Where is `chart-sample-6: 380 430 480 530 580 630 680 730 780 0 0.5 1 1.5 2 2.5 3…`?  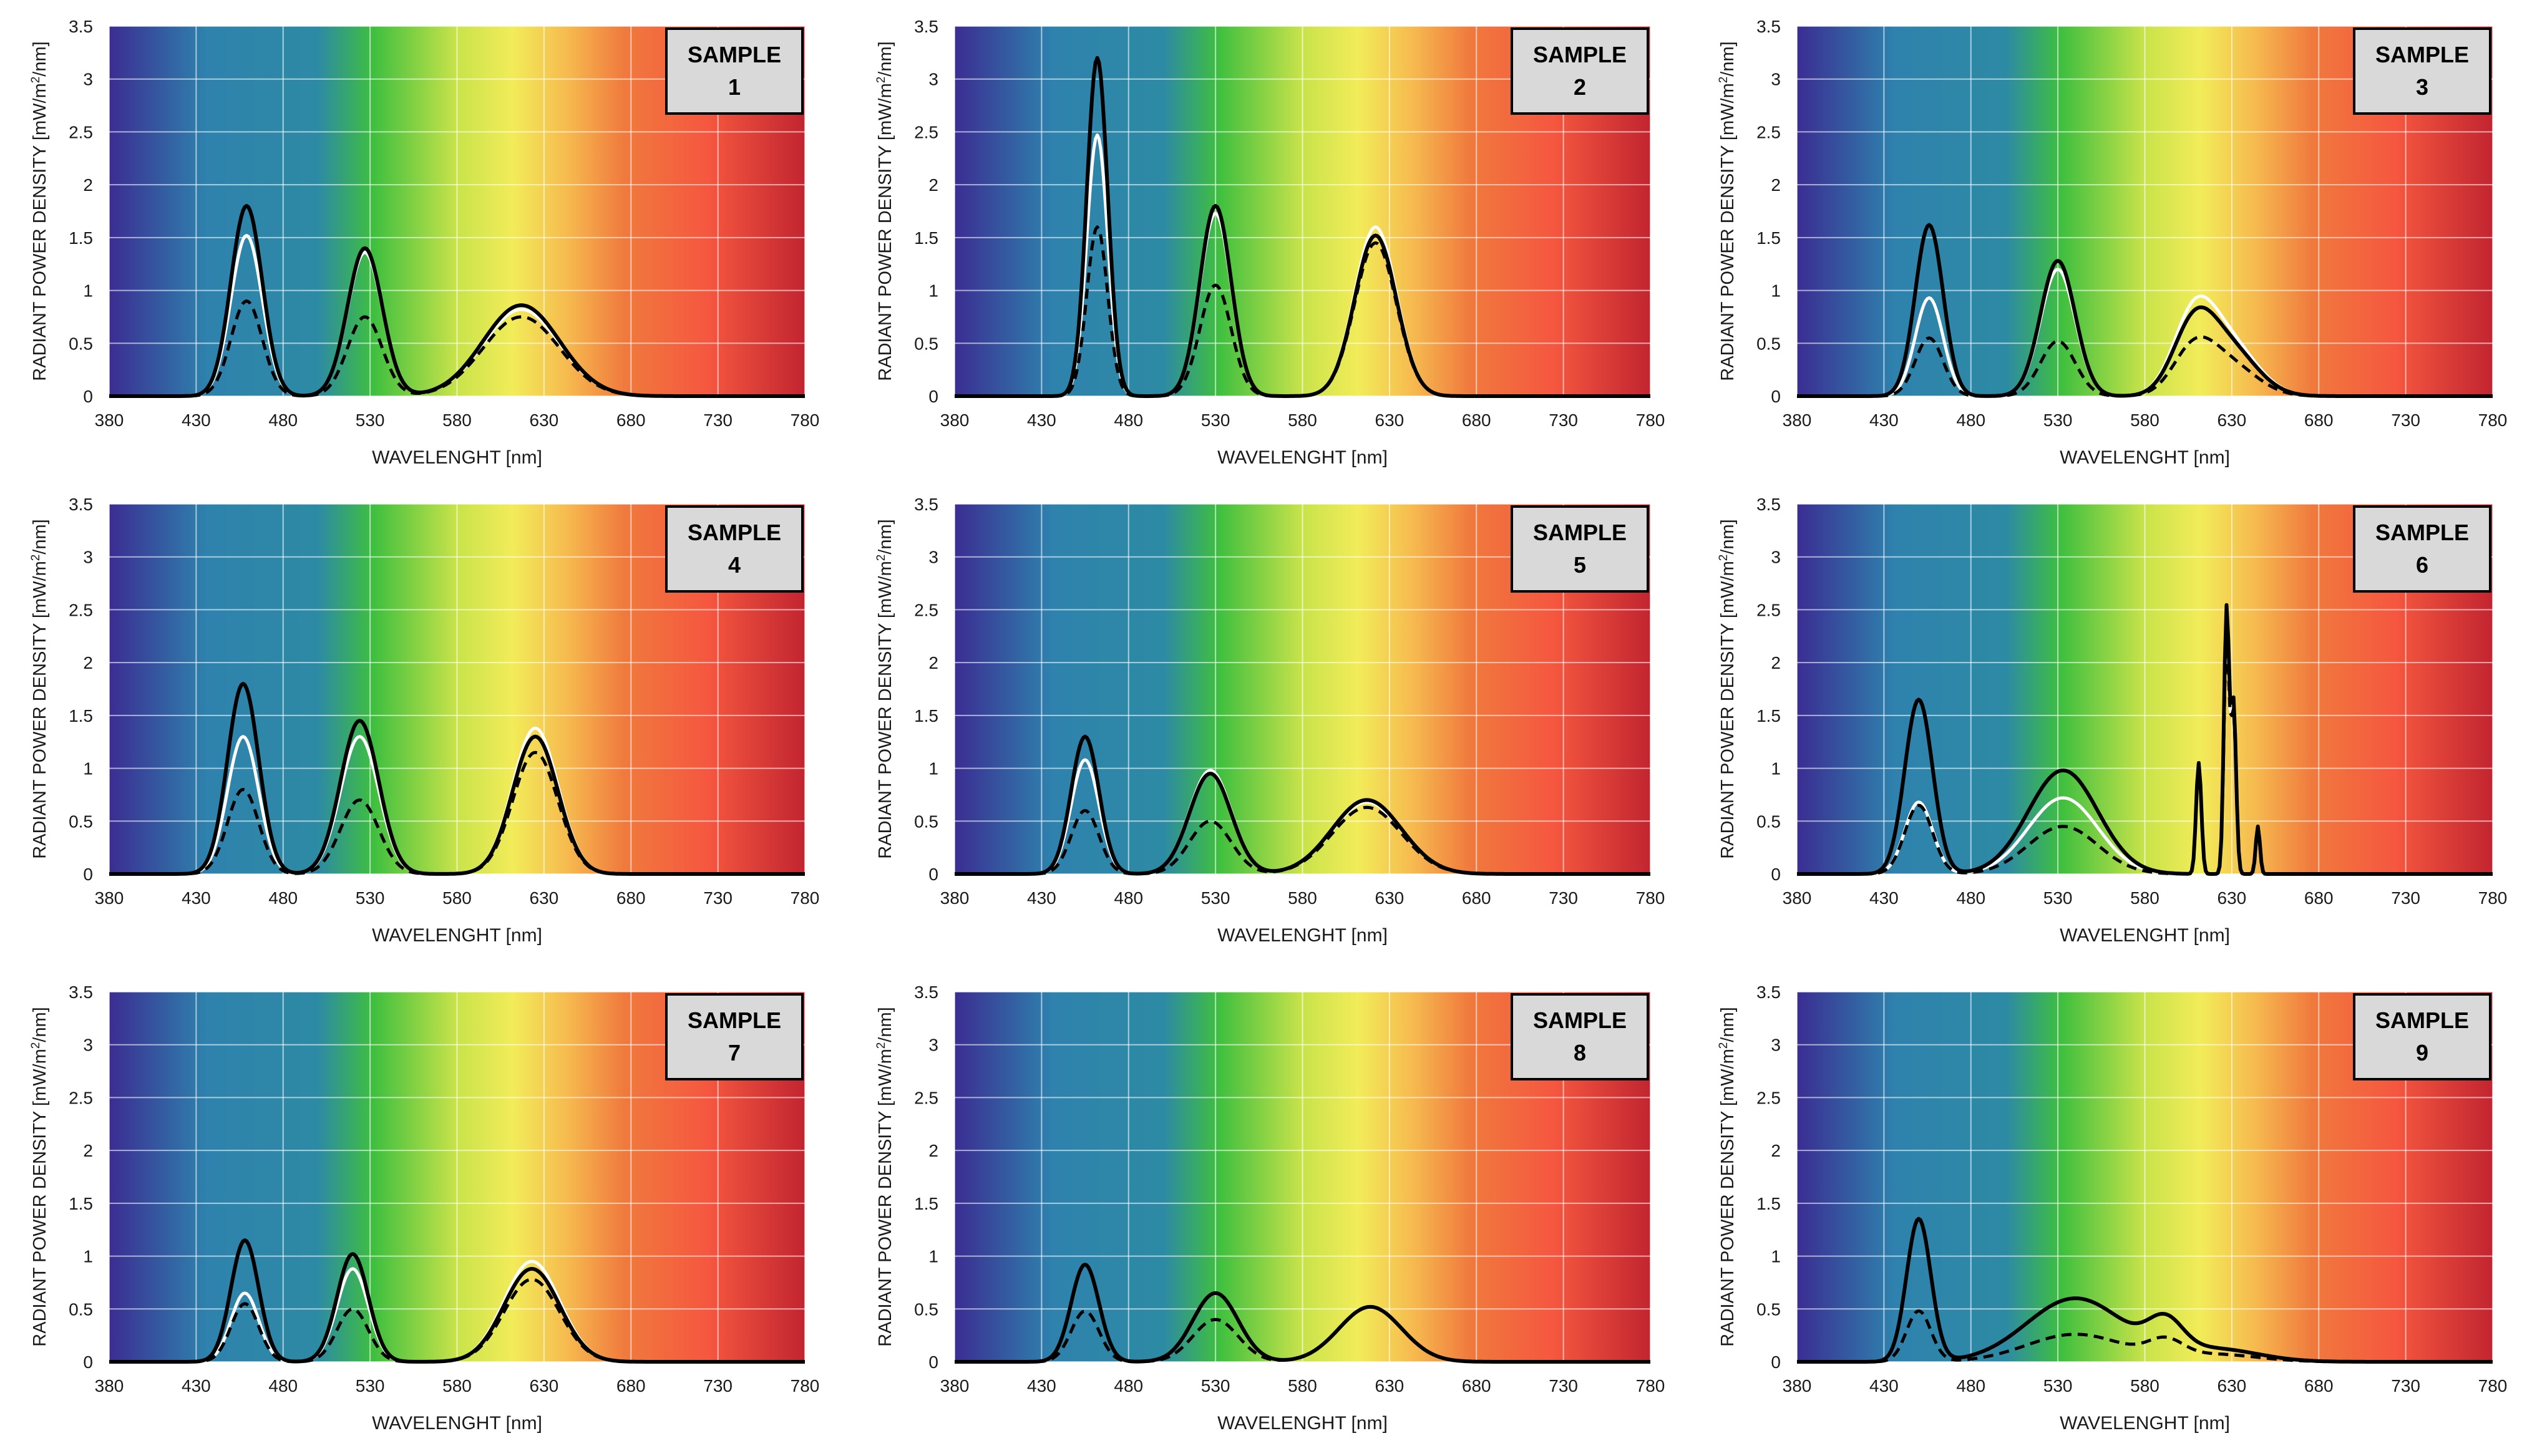 chart-sample-6: 380 430 480 530 580 630 680 730 780 0 0.5 1 1.5 2 2.5 3… is located at coordinates (2112, 721).